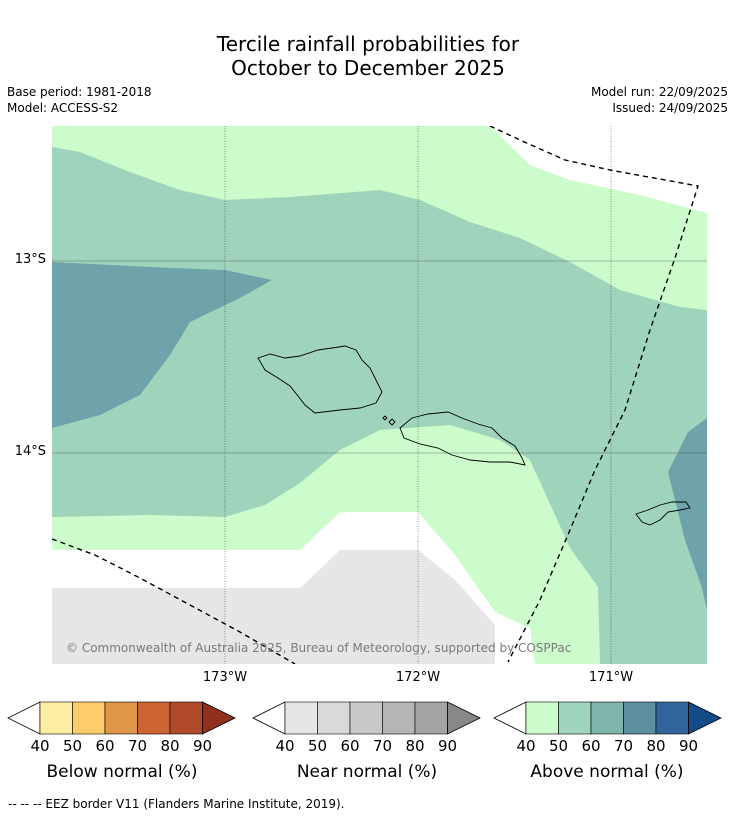 The width and height of the screenshot is (736, 816). What do you see at coordinates (320, 379) in the screenshot?
I see `savaii-island` at bounding box center [320, 379].